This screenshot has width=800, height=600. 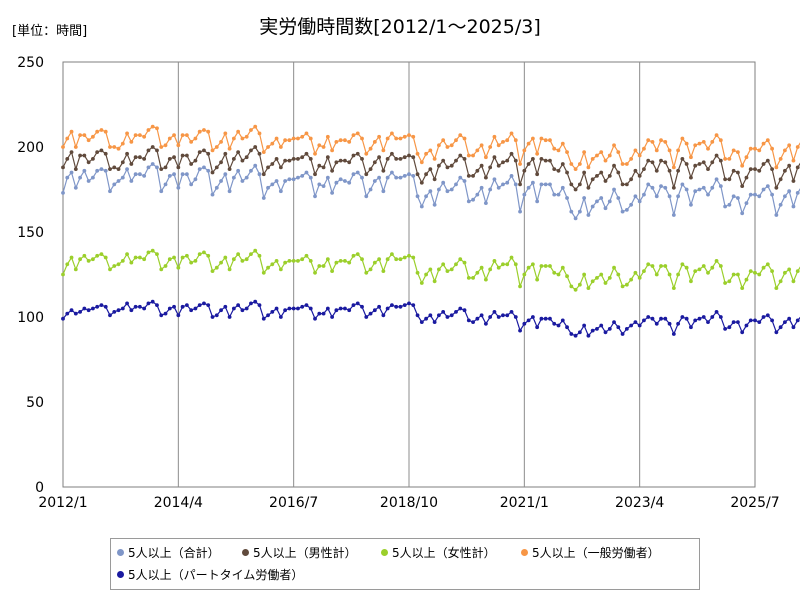 What do you see at coordinates (30, 148) in the screenshot?
I see `y-tick-label: 200` at bounding box center [30, 148].